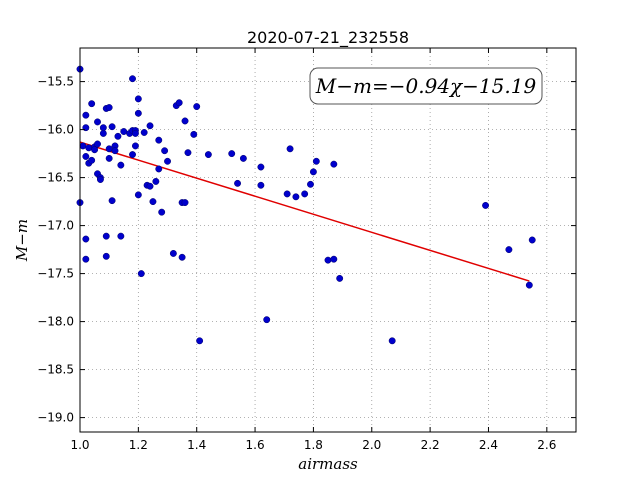 Image resolution: width=640 pixels, height=480 pixels. Describe the element at coordinates (55, 82) in the screenshot. I see `y-tick-label: −15.5` at that location.